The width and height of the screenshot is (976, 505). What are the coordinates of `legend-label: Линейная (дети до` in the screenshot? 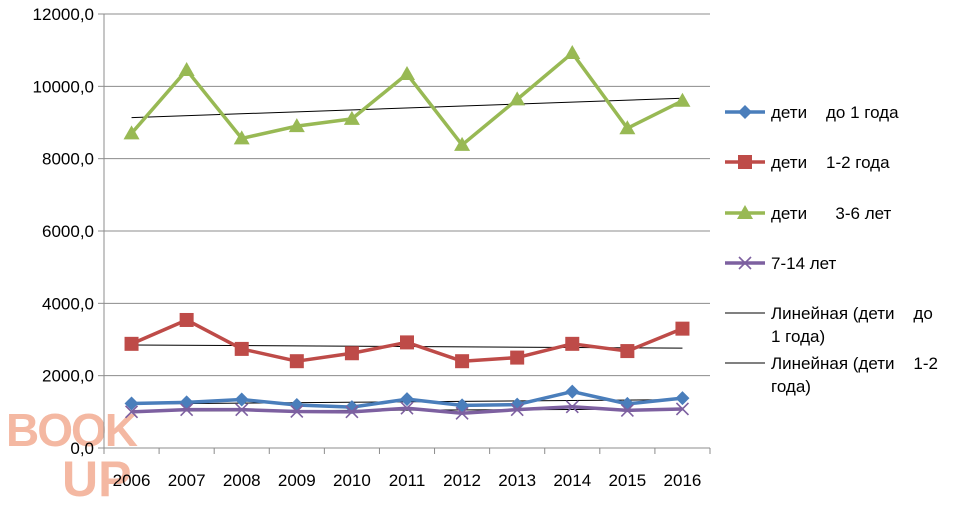 It's located at (852, 313).